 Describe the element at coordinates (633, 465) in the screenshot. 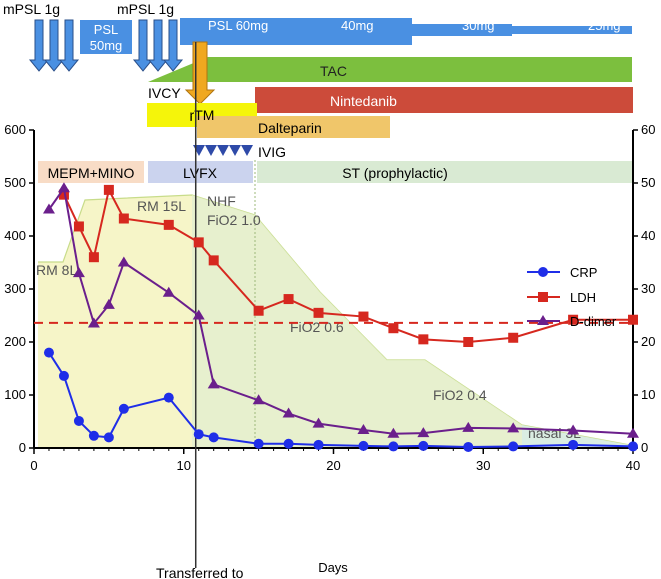

I see `x-tick-label: 40` at that location.